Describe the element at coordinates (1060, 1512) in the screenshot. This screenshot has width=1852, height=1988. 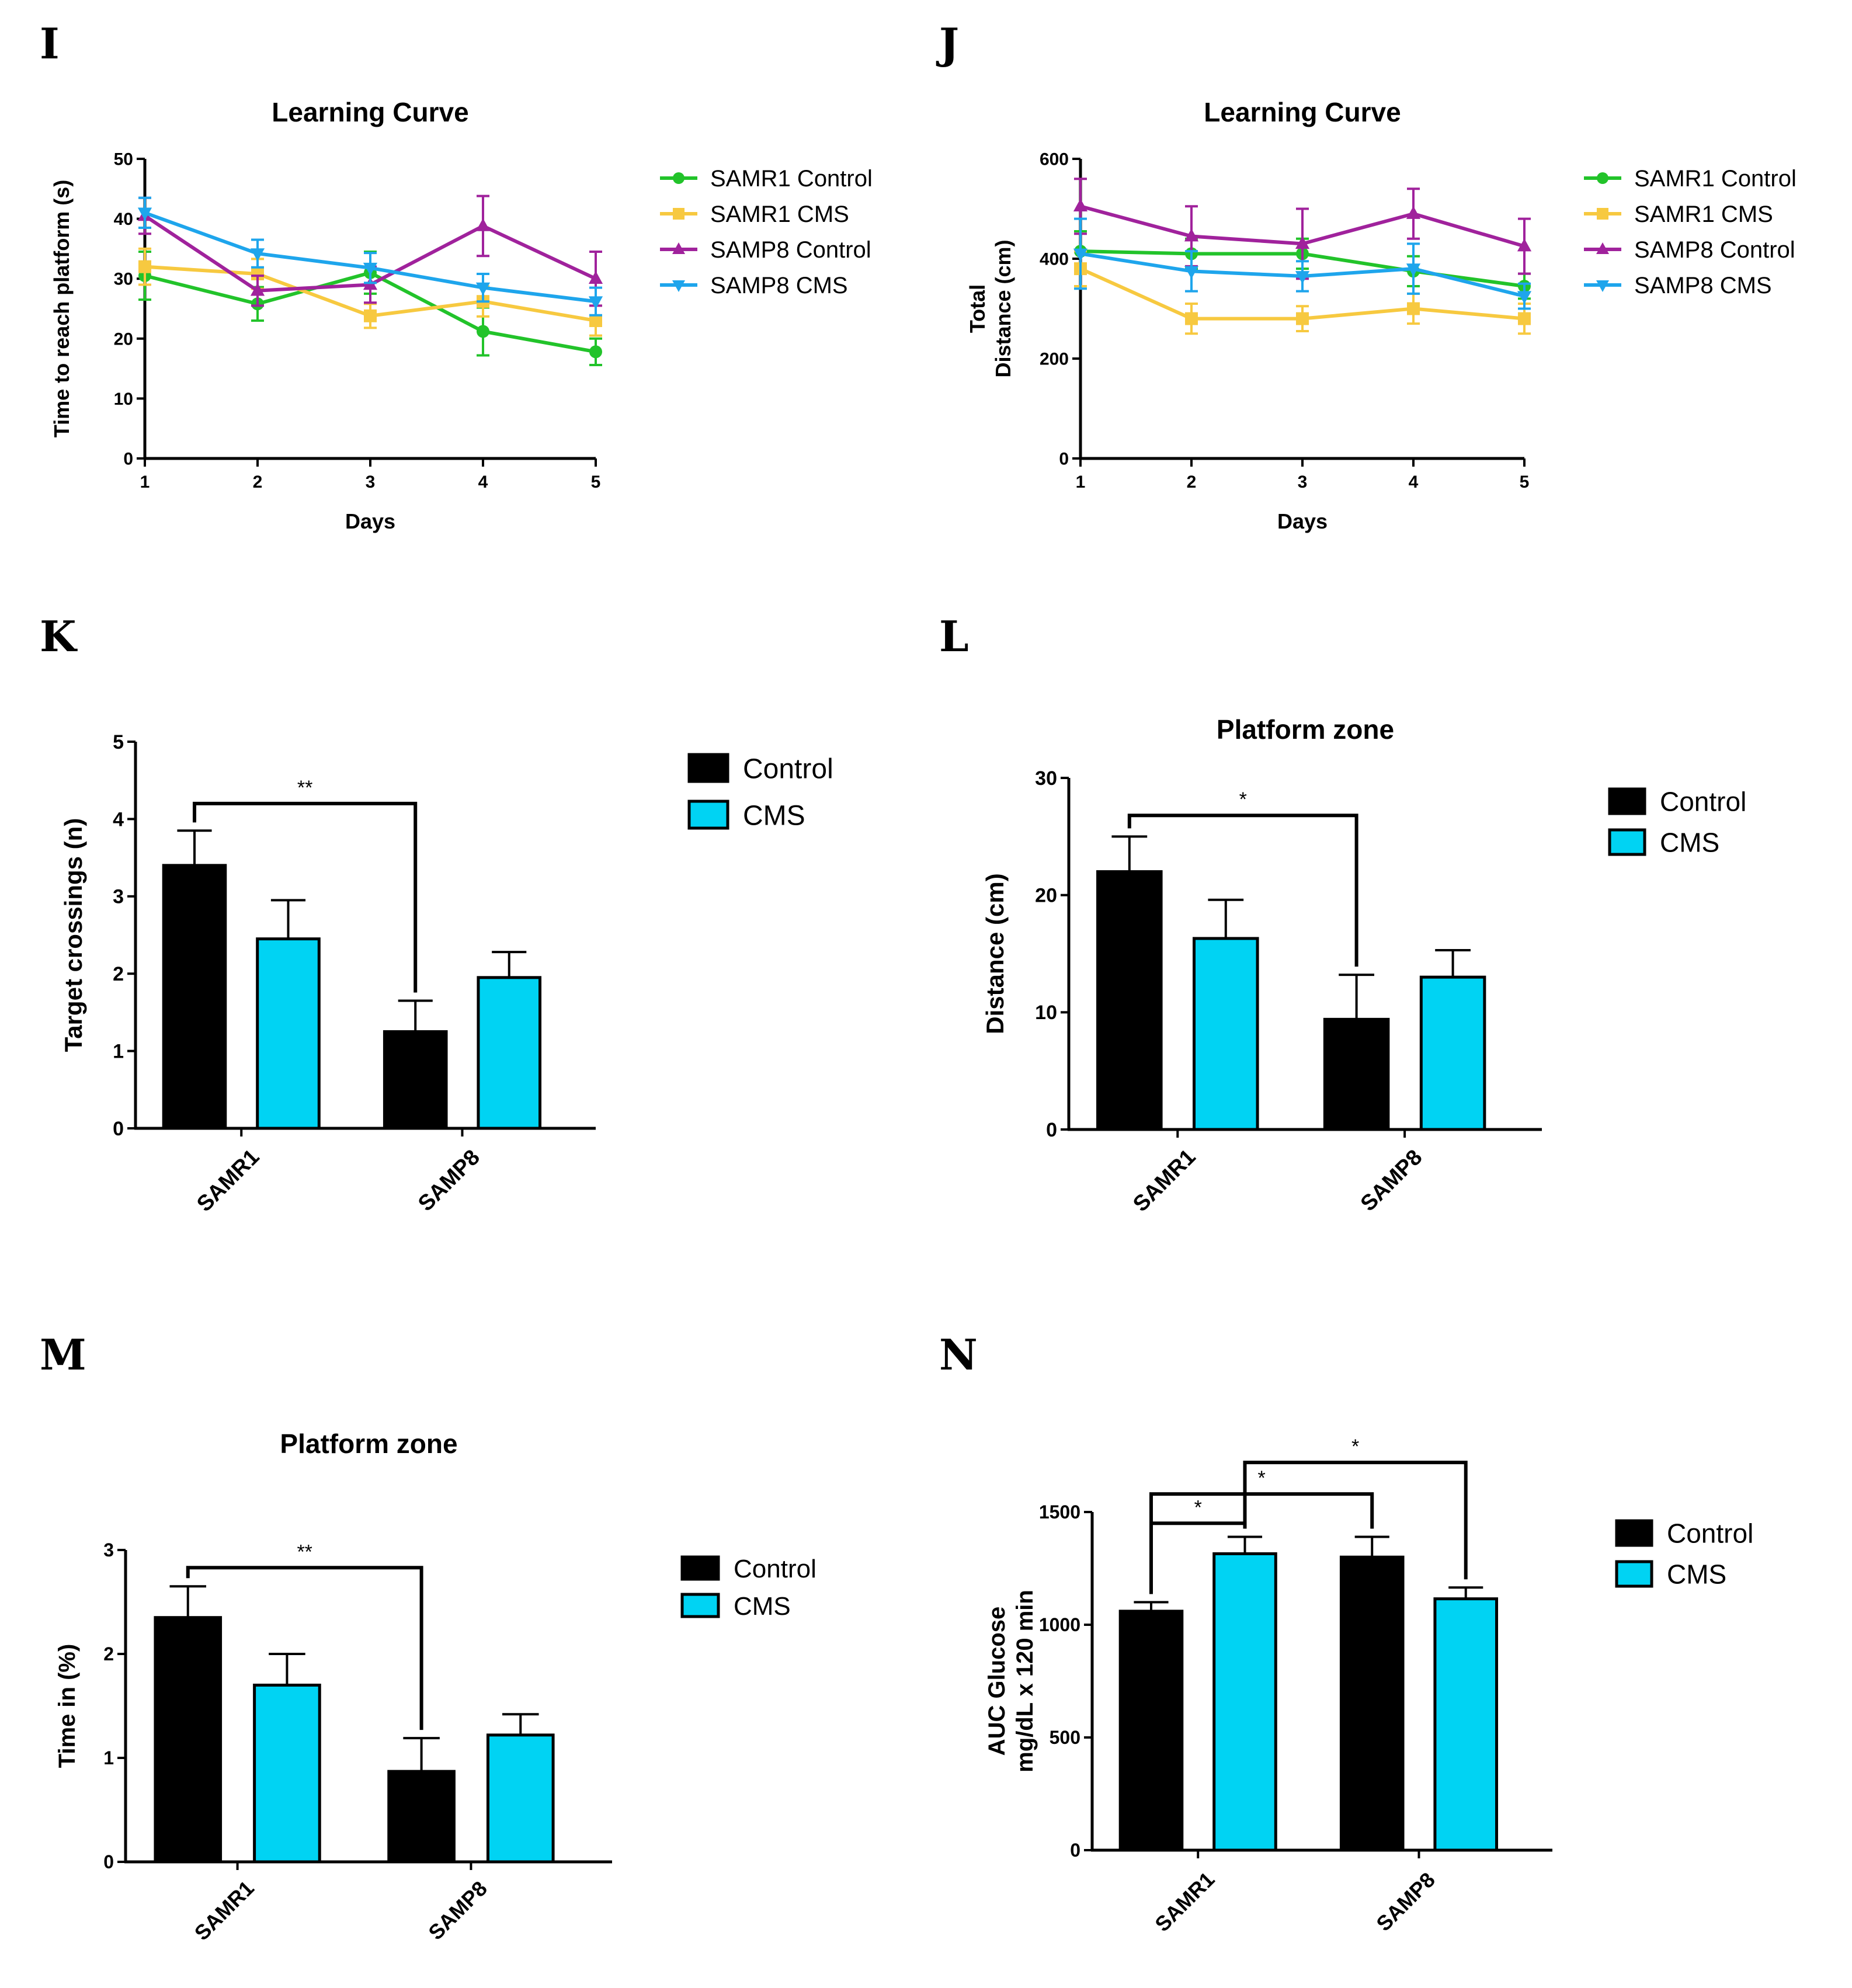
I see `y-tick-label: 1500` at that location.